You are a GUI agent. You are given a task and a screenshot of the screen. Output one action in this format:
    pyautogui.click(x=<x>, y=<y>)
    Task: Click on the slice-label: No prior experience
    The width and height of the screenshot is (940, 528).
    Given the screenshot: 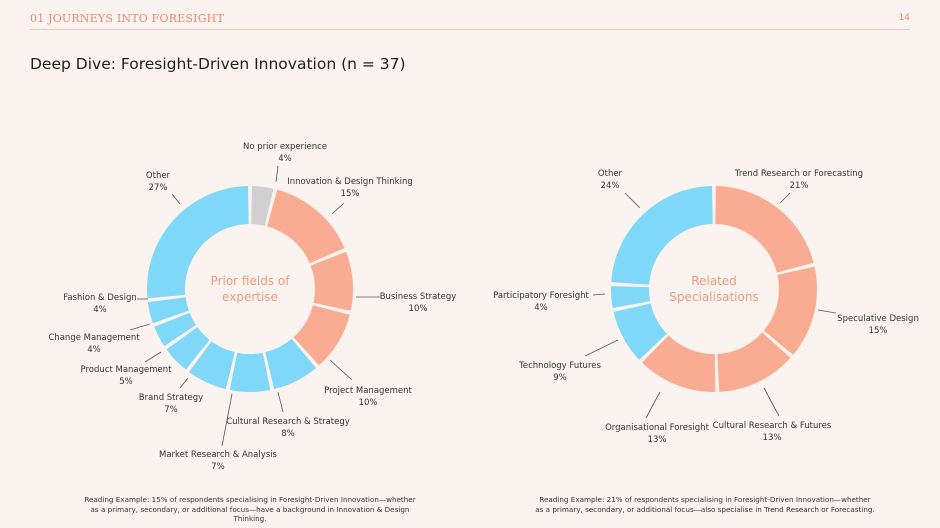 What is the action you would take?
    pyautogui.click(x=285, y=147)
    